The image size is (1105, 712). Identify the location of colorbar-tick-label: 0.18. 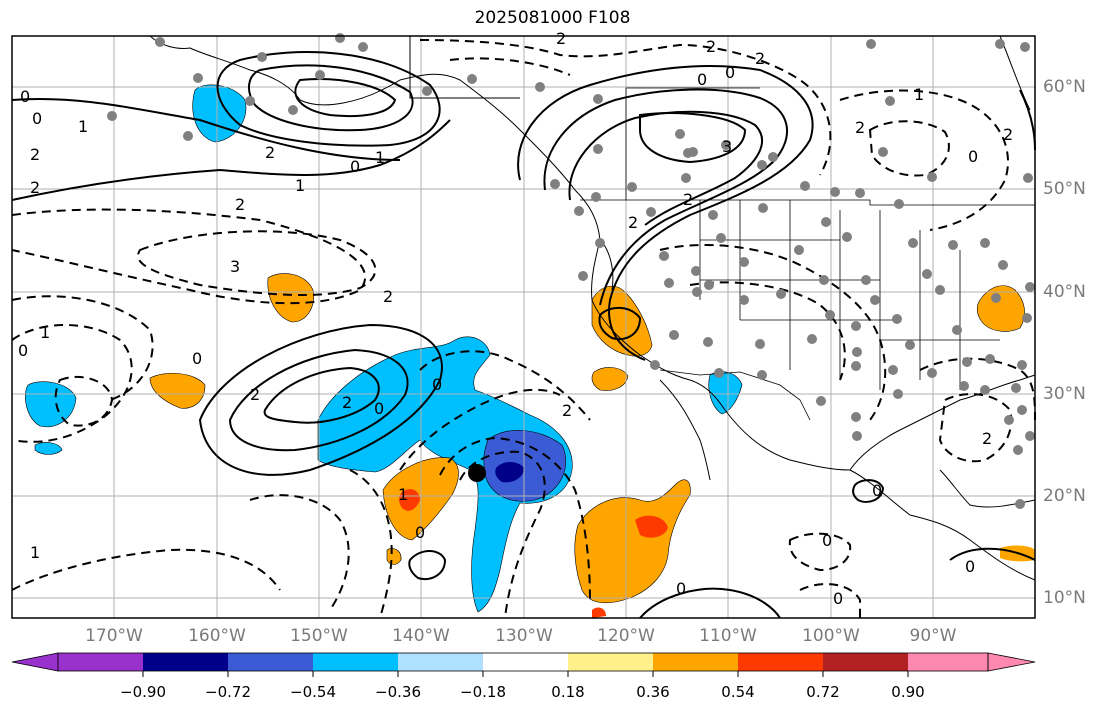
(568, 692).